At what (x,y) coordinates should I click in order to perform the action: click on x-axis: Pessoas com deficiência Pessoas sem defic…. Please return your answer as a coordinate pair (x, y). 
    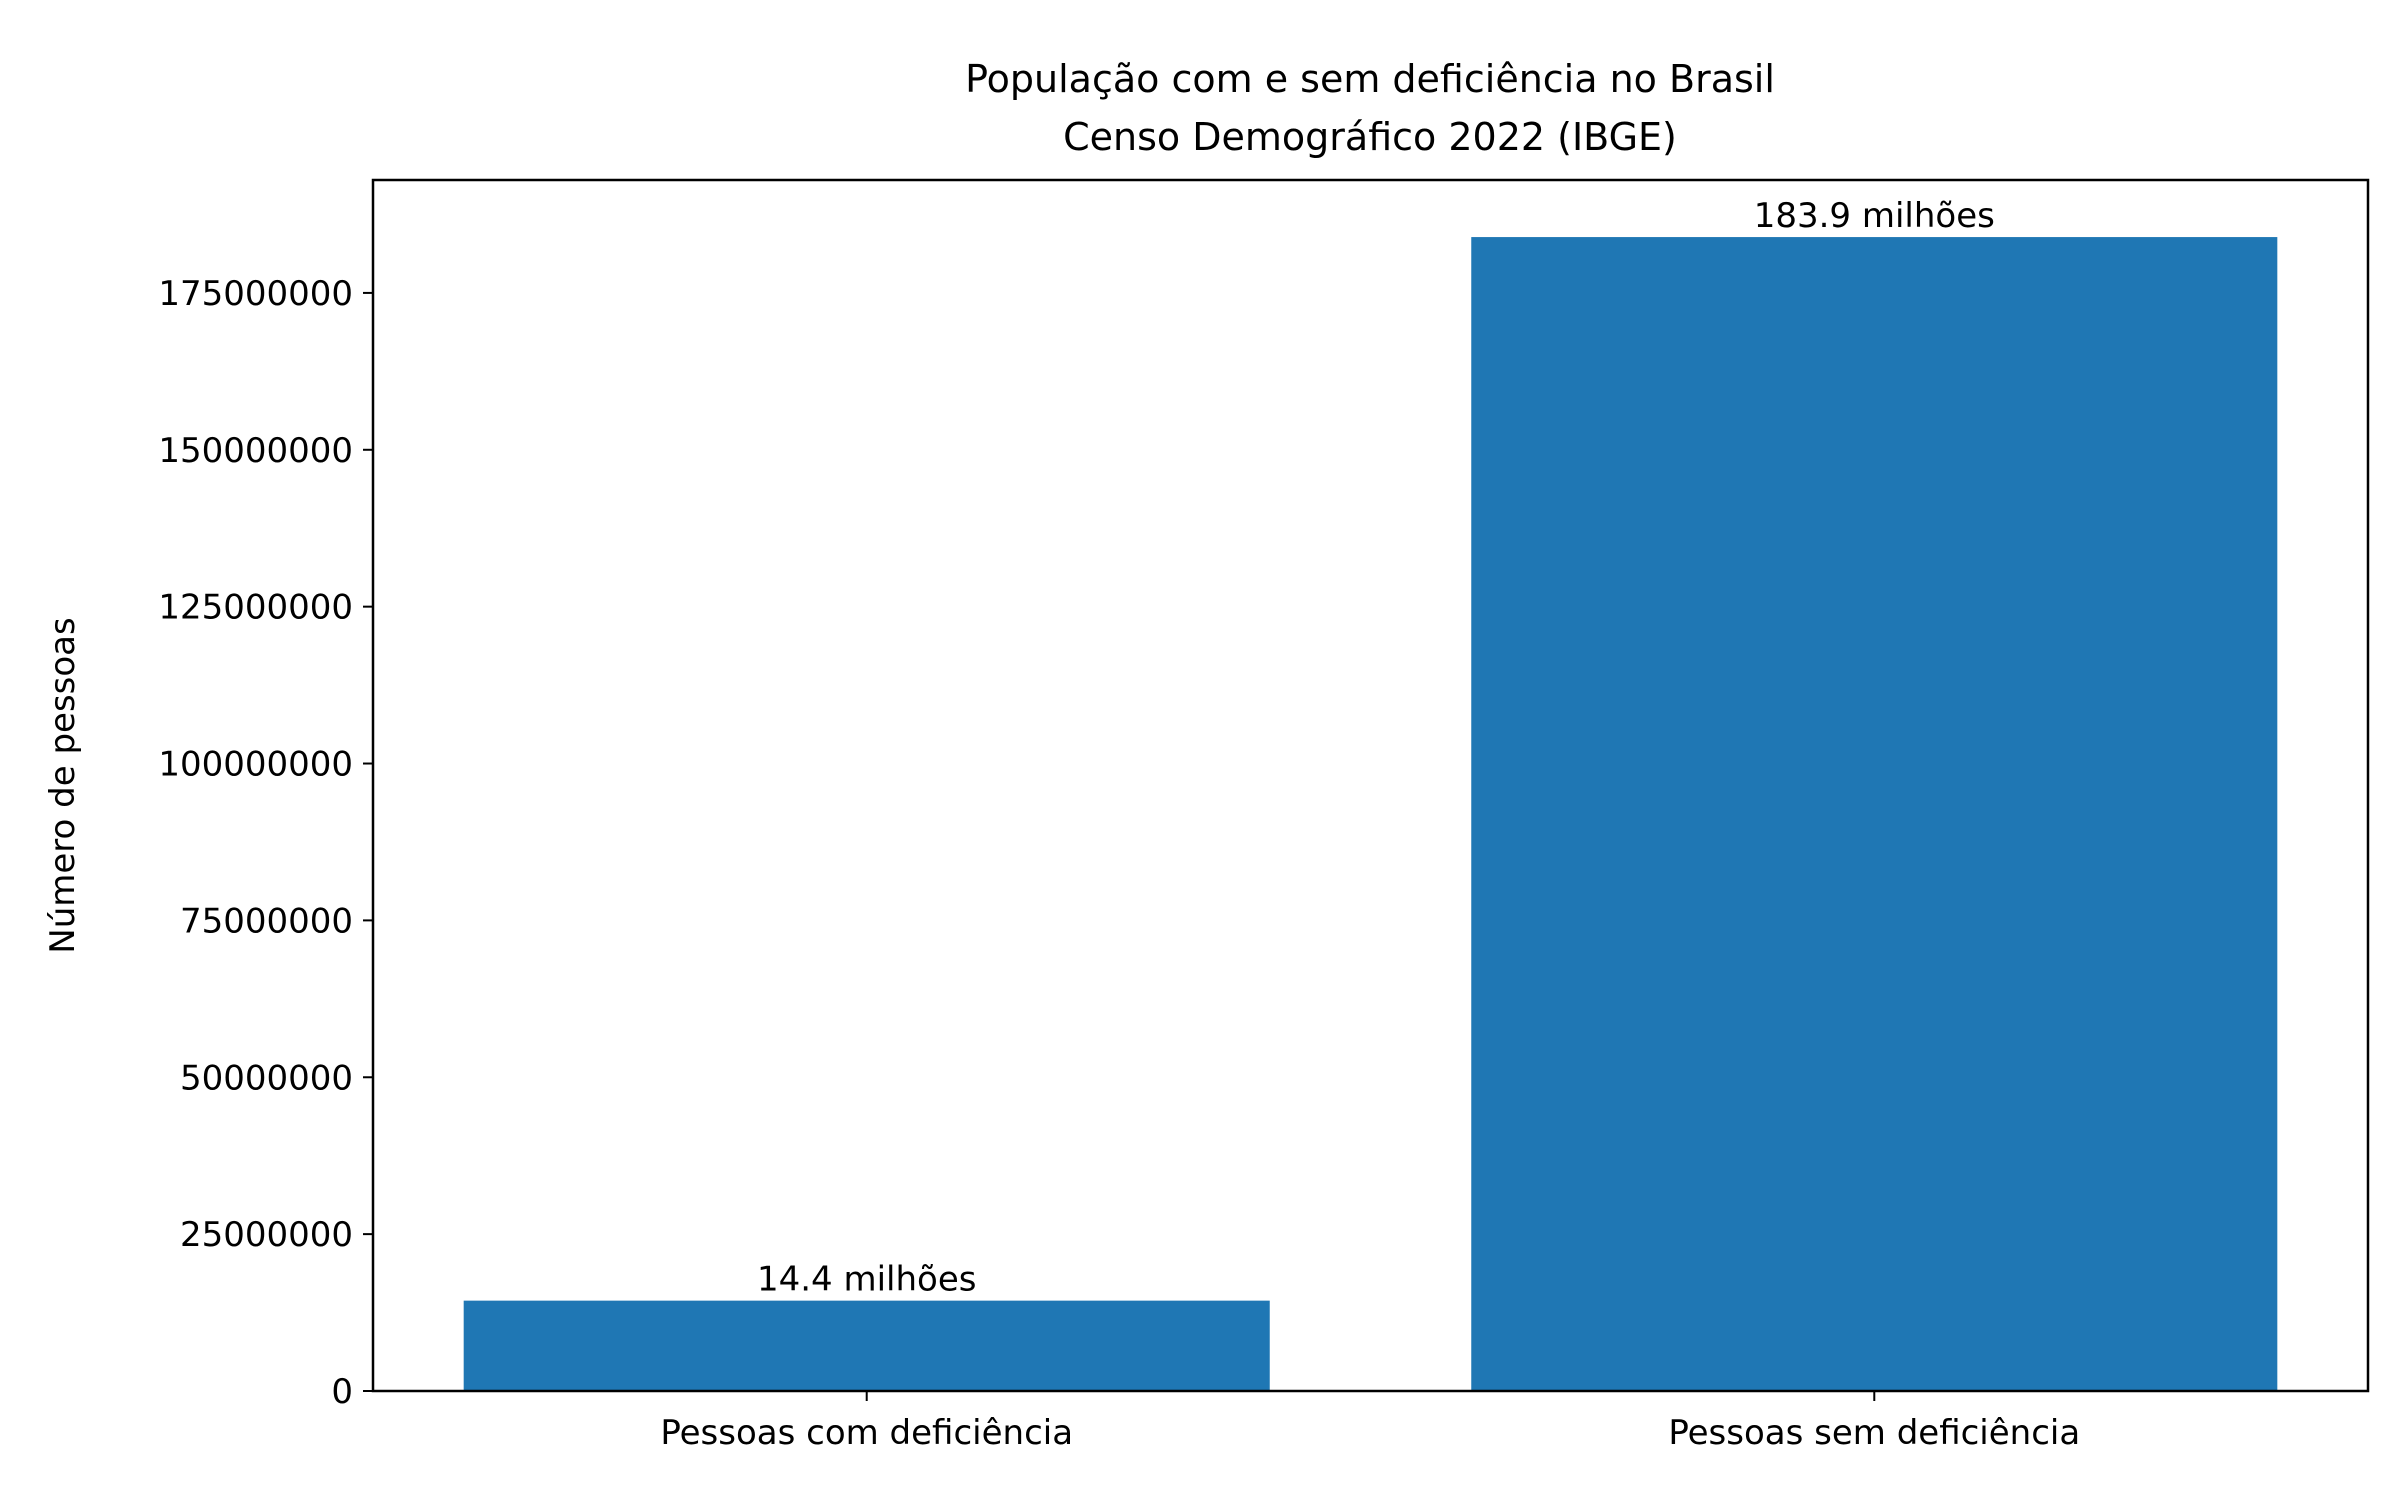
    Looking at the image, I should click on (1370, 1422).